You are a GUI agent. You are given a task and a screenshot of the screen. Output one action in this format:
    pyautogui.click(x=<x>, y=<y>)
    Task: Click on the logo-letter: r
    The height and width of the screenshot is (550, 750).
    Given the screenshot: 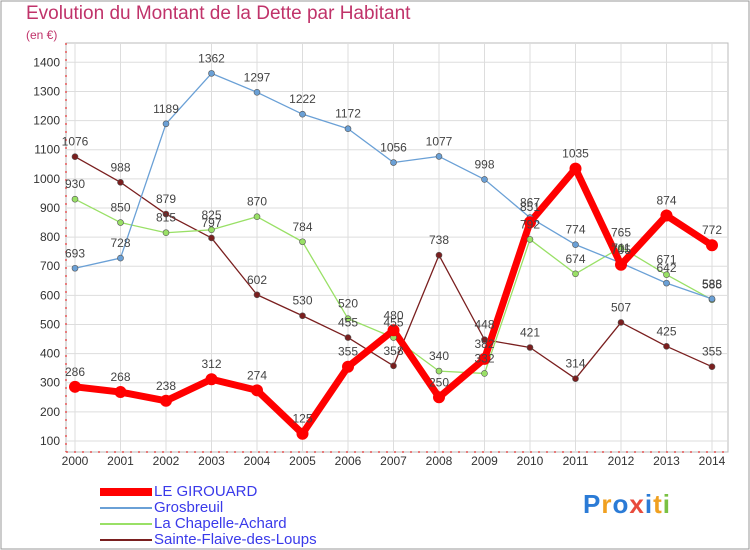 What is the action you would take?
    pyautogui.click(x=607, y=504)
    